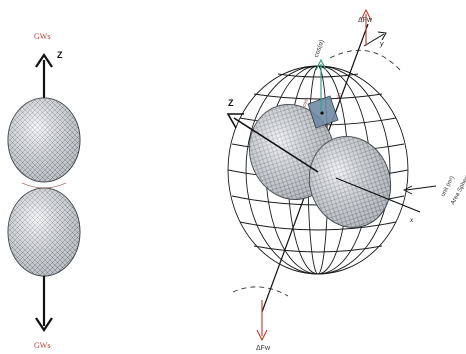 This screenshot has width=466, height=354. What do you see at coordinates (322, 113) in the screenshot?
I see `area-element-center` at bounding box center [322, 113].